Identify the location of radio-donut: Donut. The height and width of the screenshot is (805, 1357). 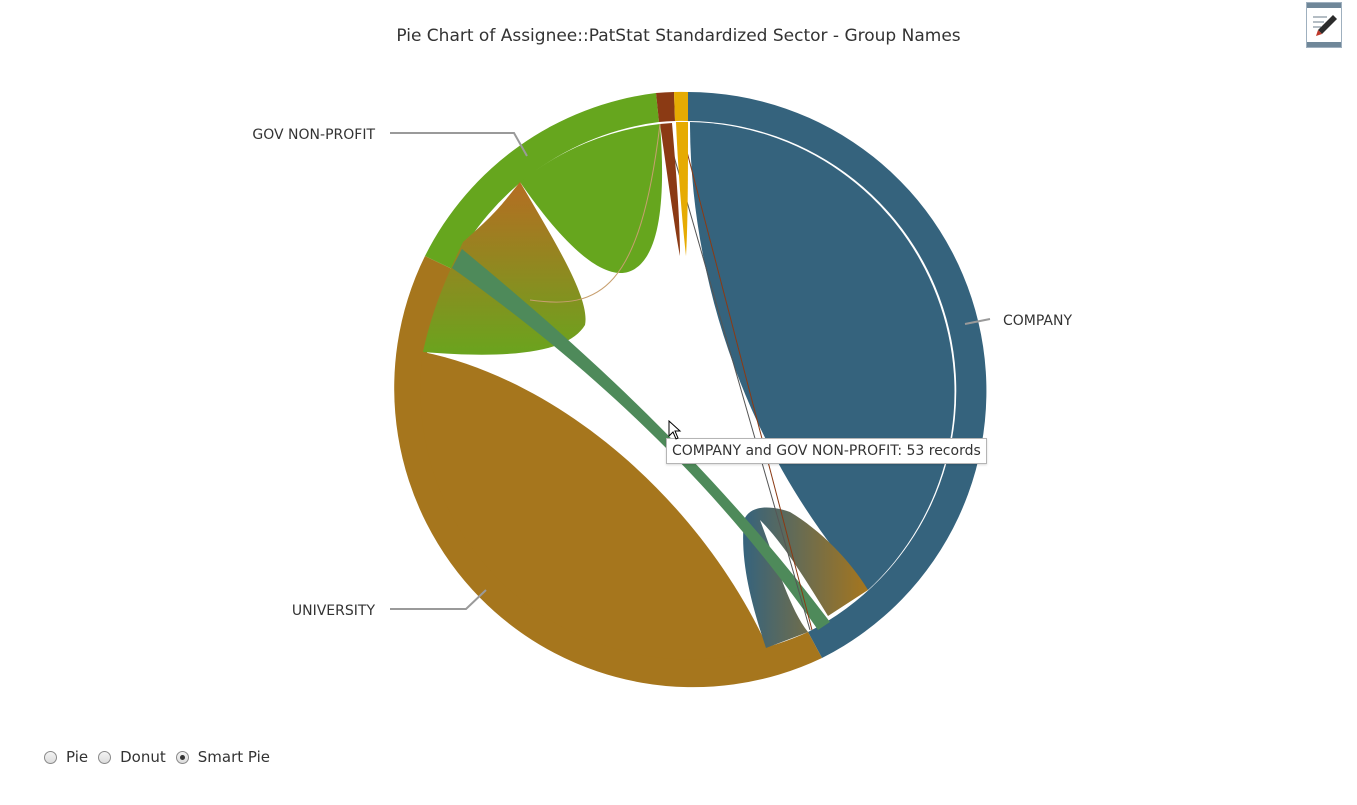
(132, 757).